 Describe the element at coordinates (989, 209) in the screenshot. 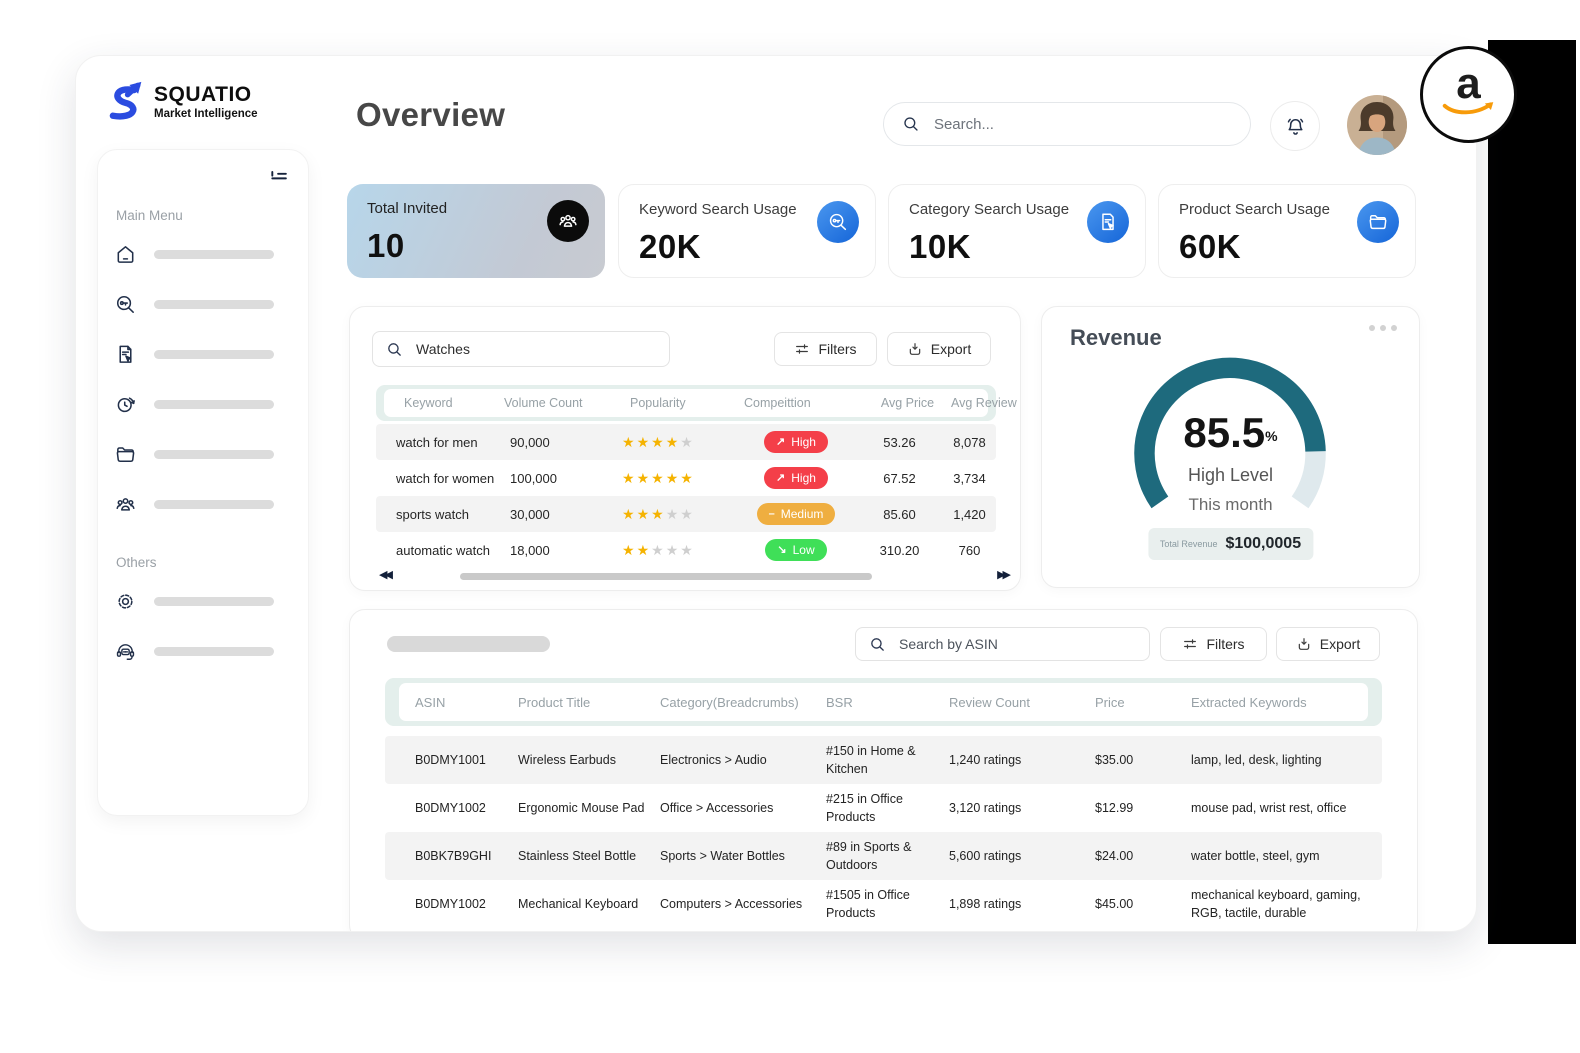

I see `stat-label: Category Search Usage` at that location.